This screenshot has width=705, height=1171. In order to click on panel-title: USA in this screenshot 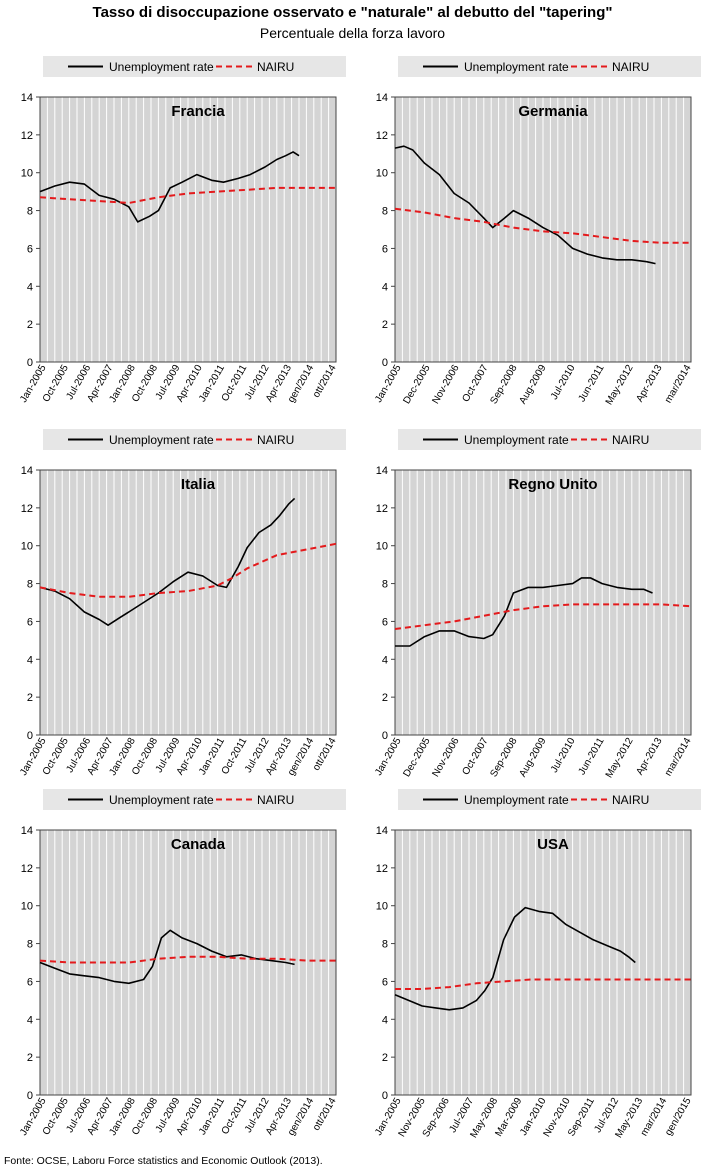, I will do `click(553, 844)`.